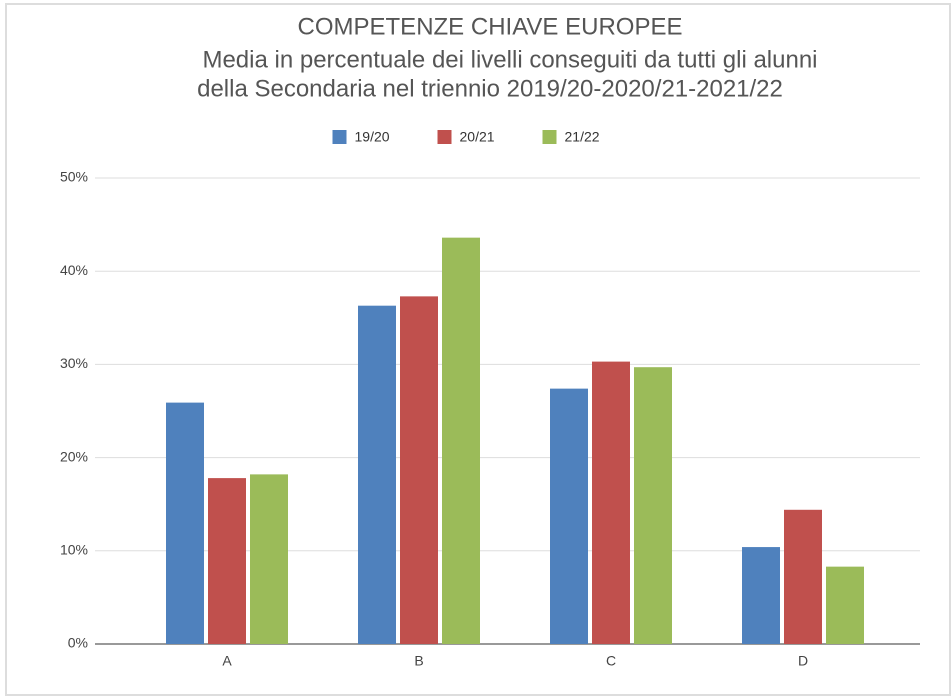 The image size is (951, 696). Describe the element at coordinates (74, 456) in the screenshot. I see `y-tick-label: 20%` at that location.